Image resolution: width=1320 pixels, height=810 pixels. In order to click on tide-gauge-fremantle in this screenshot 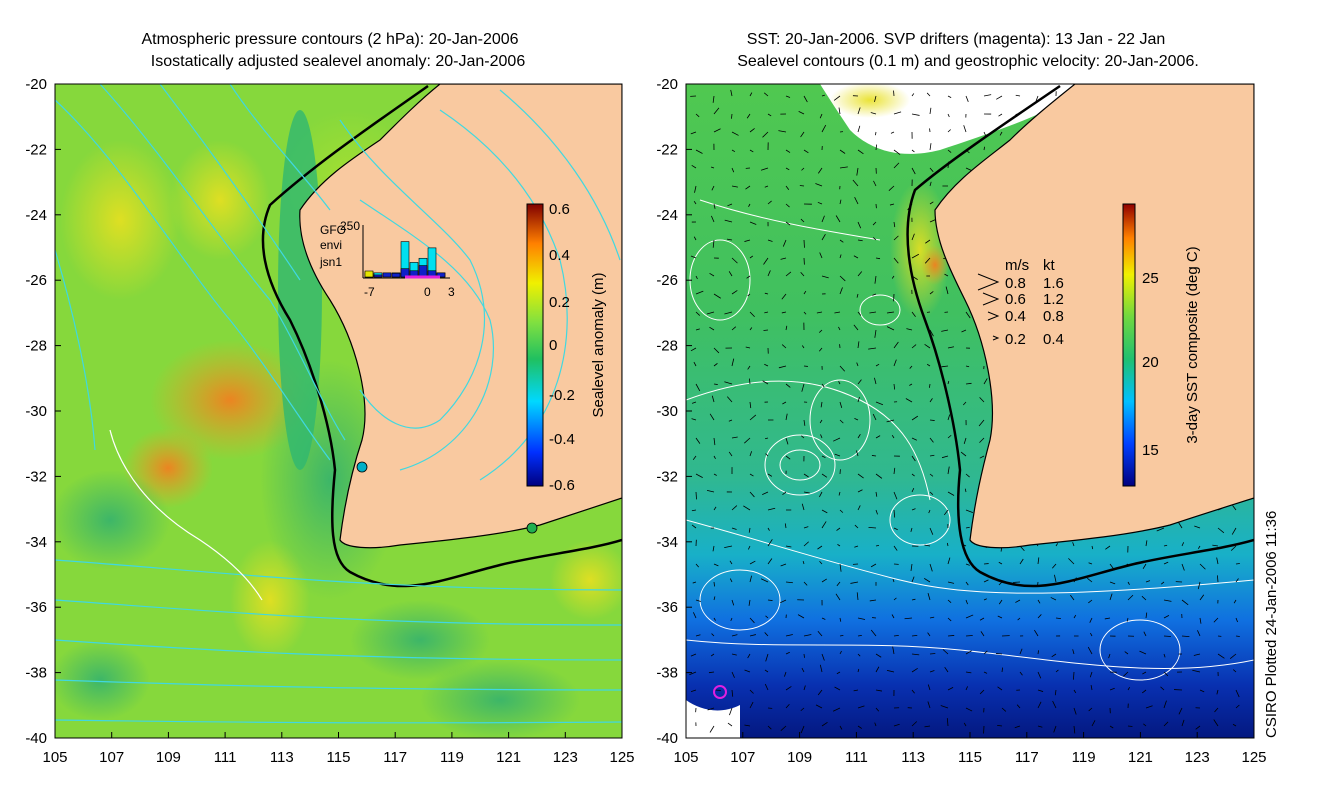, I will do `click(362, 467)`.